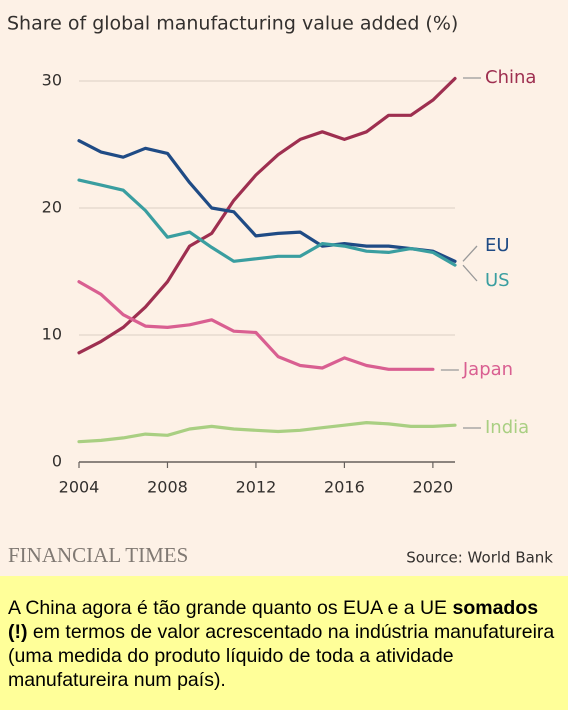 The height and width of the screenshot is (710, 568). I want to click on brand: FINANCIAL TIMES, so click(98, 555).